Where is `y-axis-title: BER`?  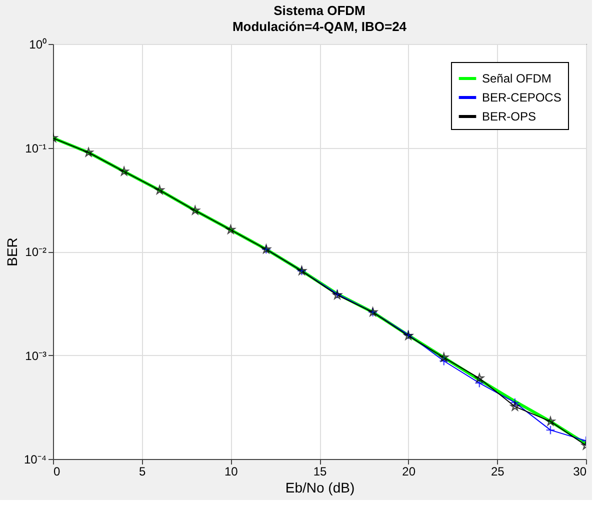 y-axis-title: BER is located at coordinates (12, 252).